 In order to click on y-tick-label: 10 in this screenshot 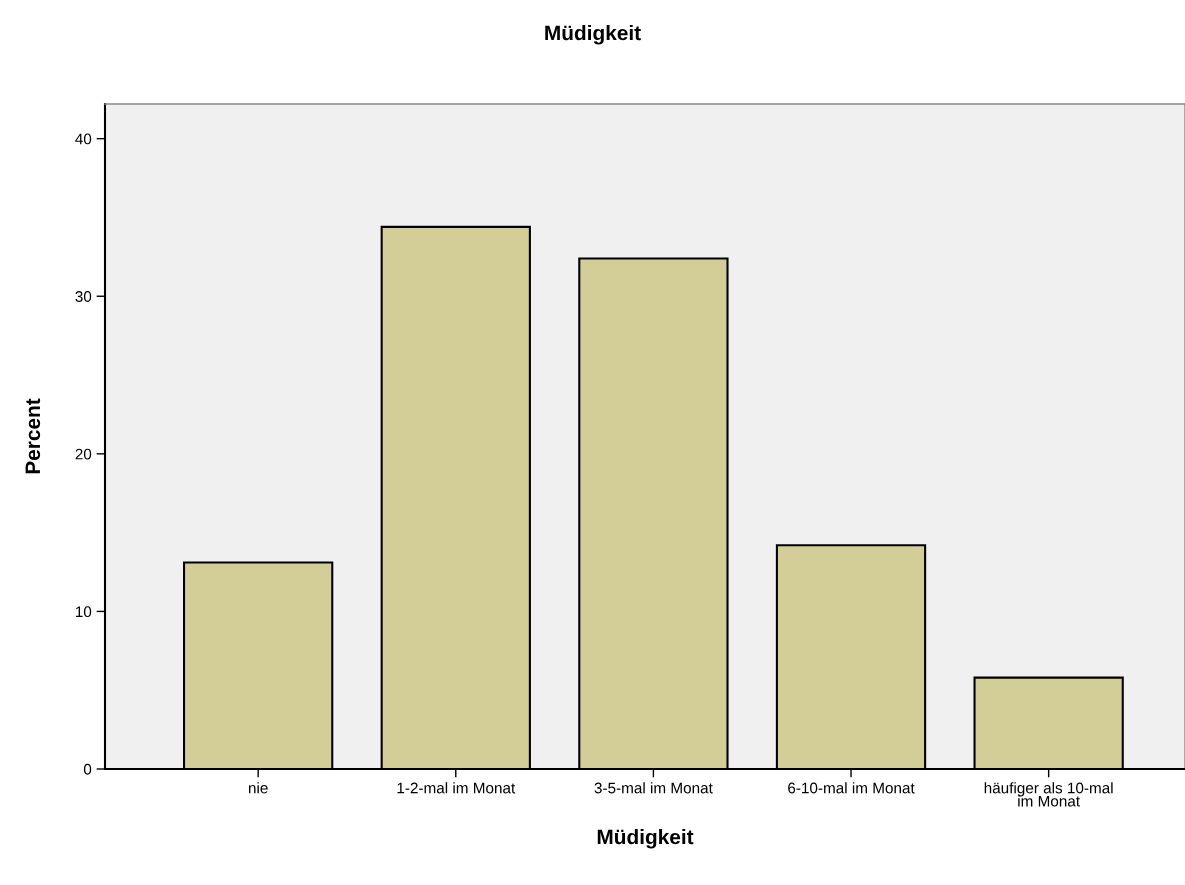, I will do `click(83, 612)`.